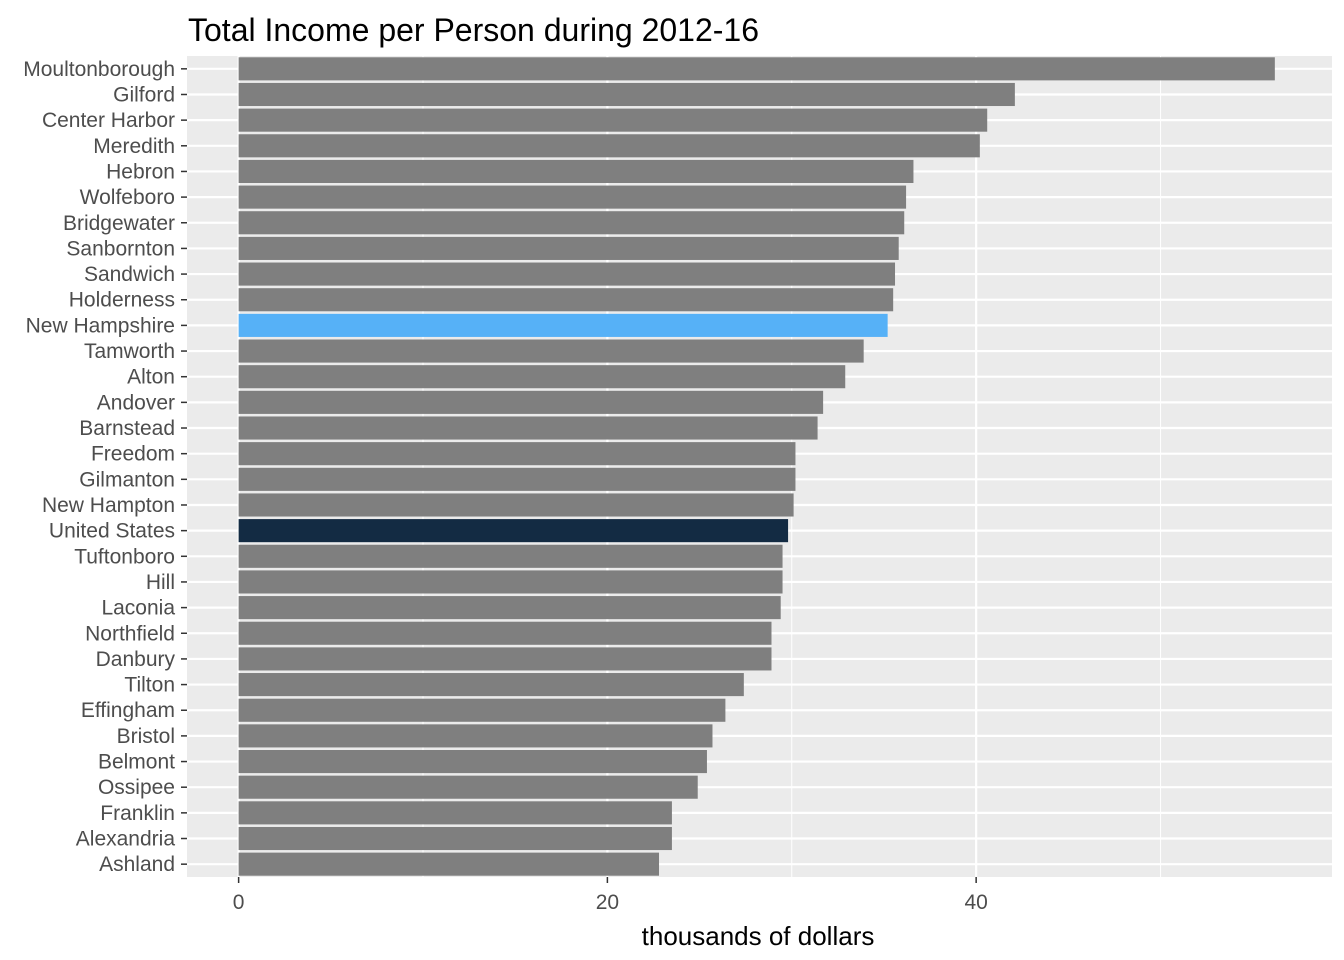  What do you see at coordinates (108, 120) in the screenshot?
I see `y-tick-label: Center Harbor` at bounding box center [108, 120].